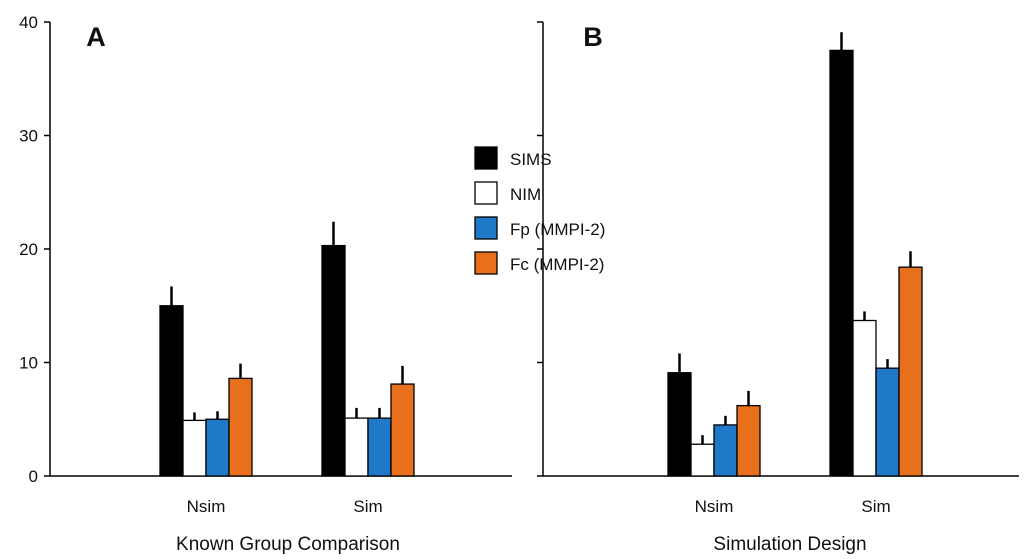 This screenshot has width=1026, height=559. Describe the element at coordinates (287, 349) in the screenshot. I see `bars-panel-a` at that location.